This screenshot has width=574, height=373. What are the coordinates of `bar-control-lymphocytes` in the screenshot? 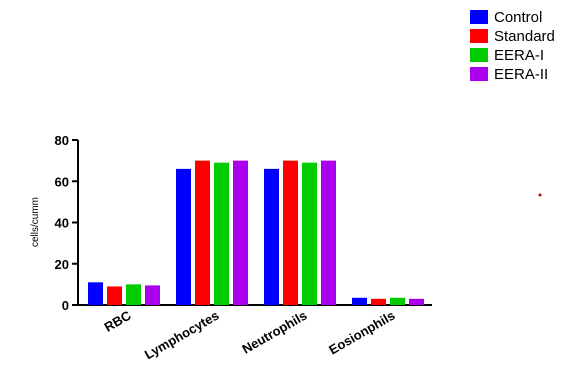 It's located at (183, 236).